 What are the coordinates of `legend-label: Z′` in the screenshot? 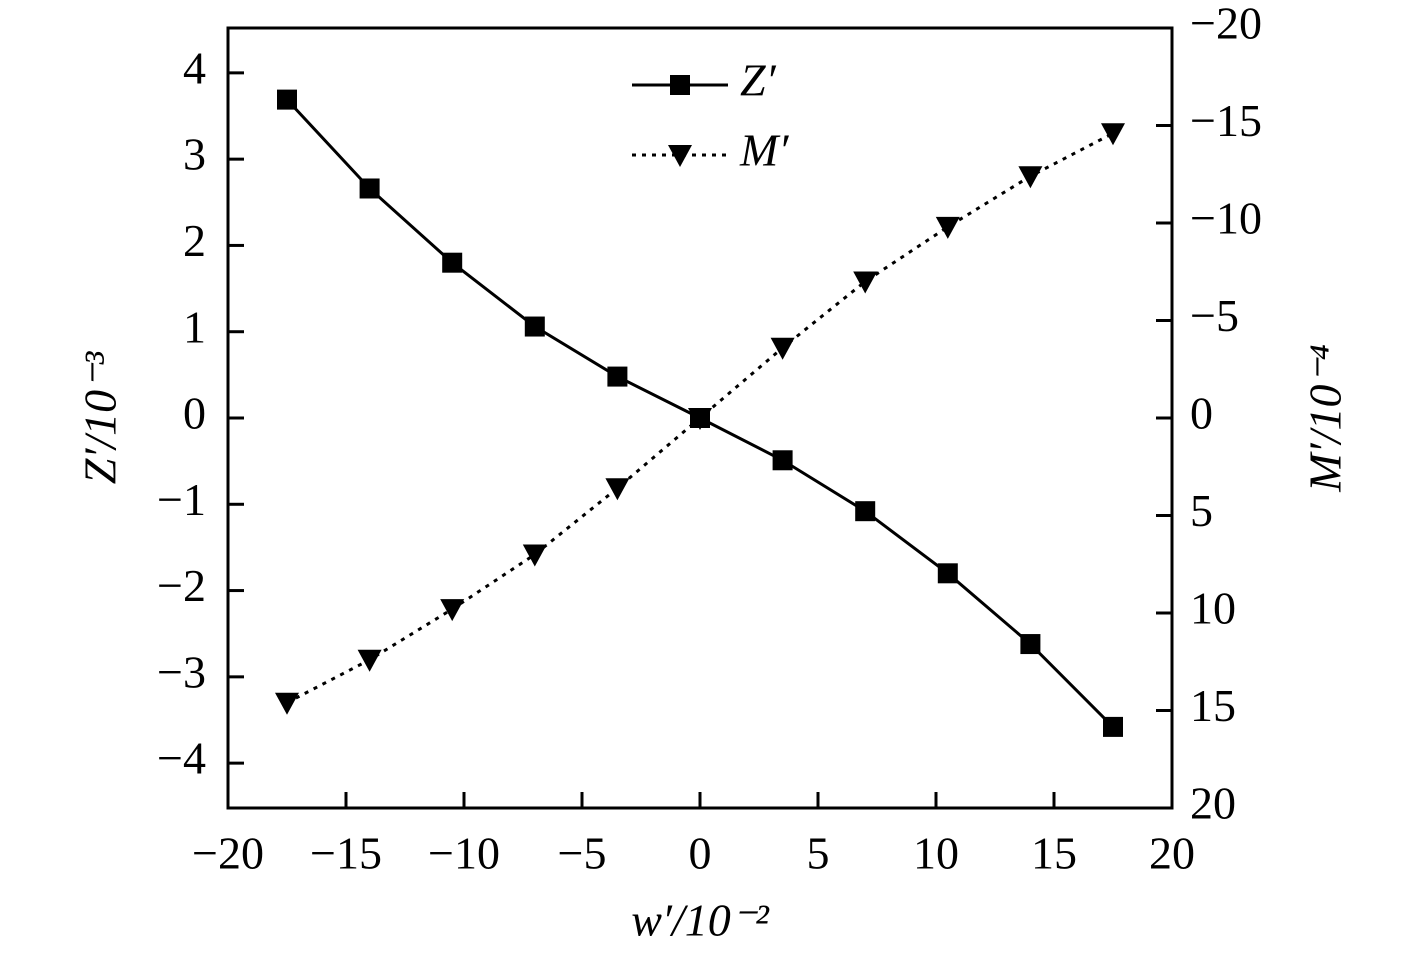 It's located at (758, 80).